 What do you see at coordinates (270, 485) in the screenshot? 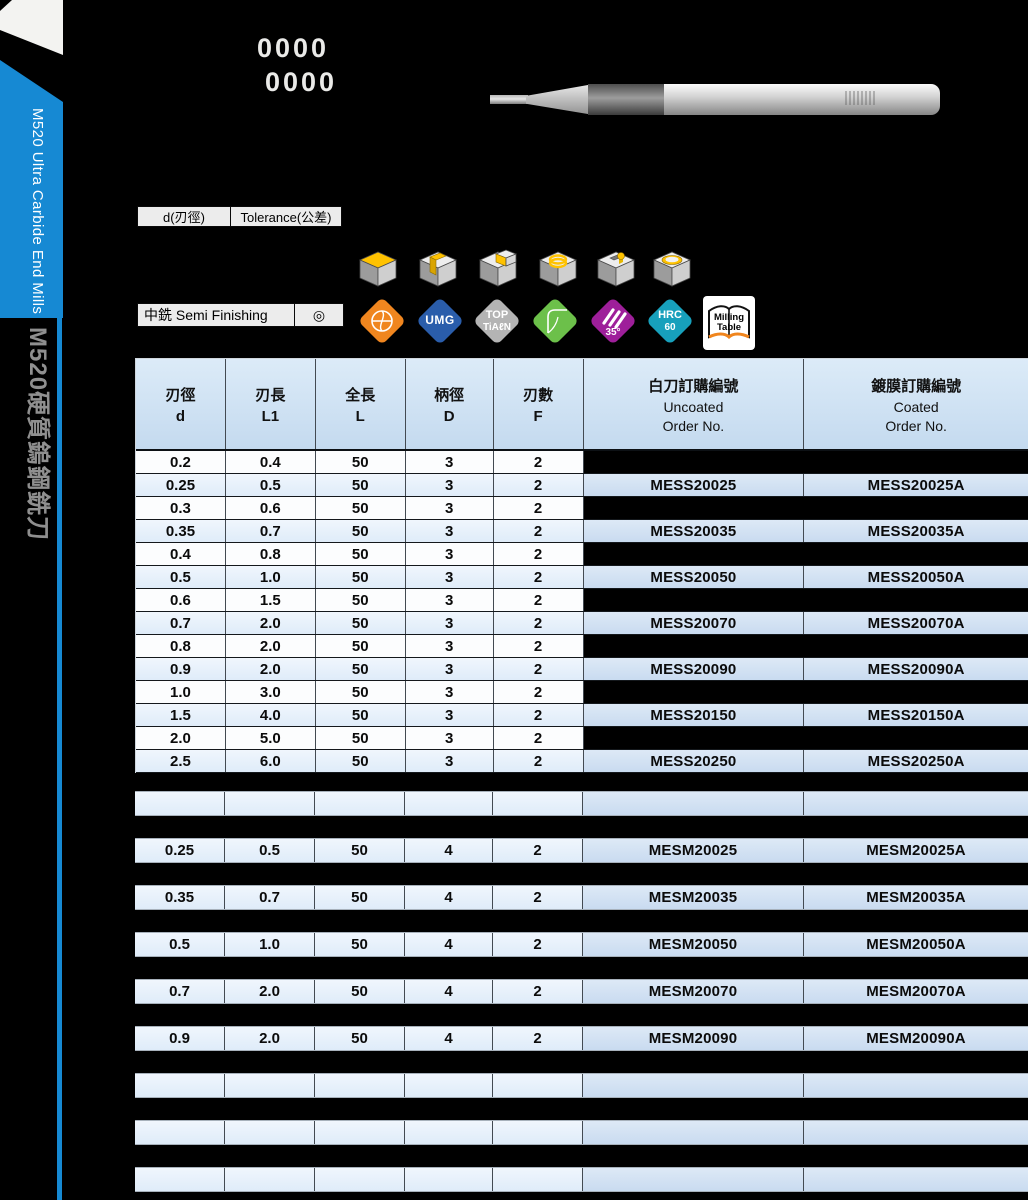
I see `cell-l1: 0.5` at bounding box center [270, 485].